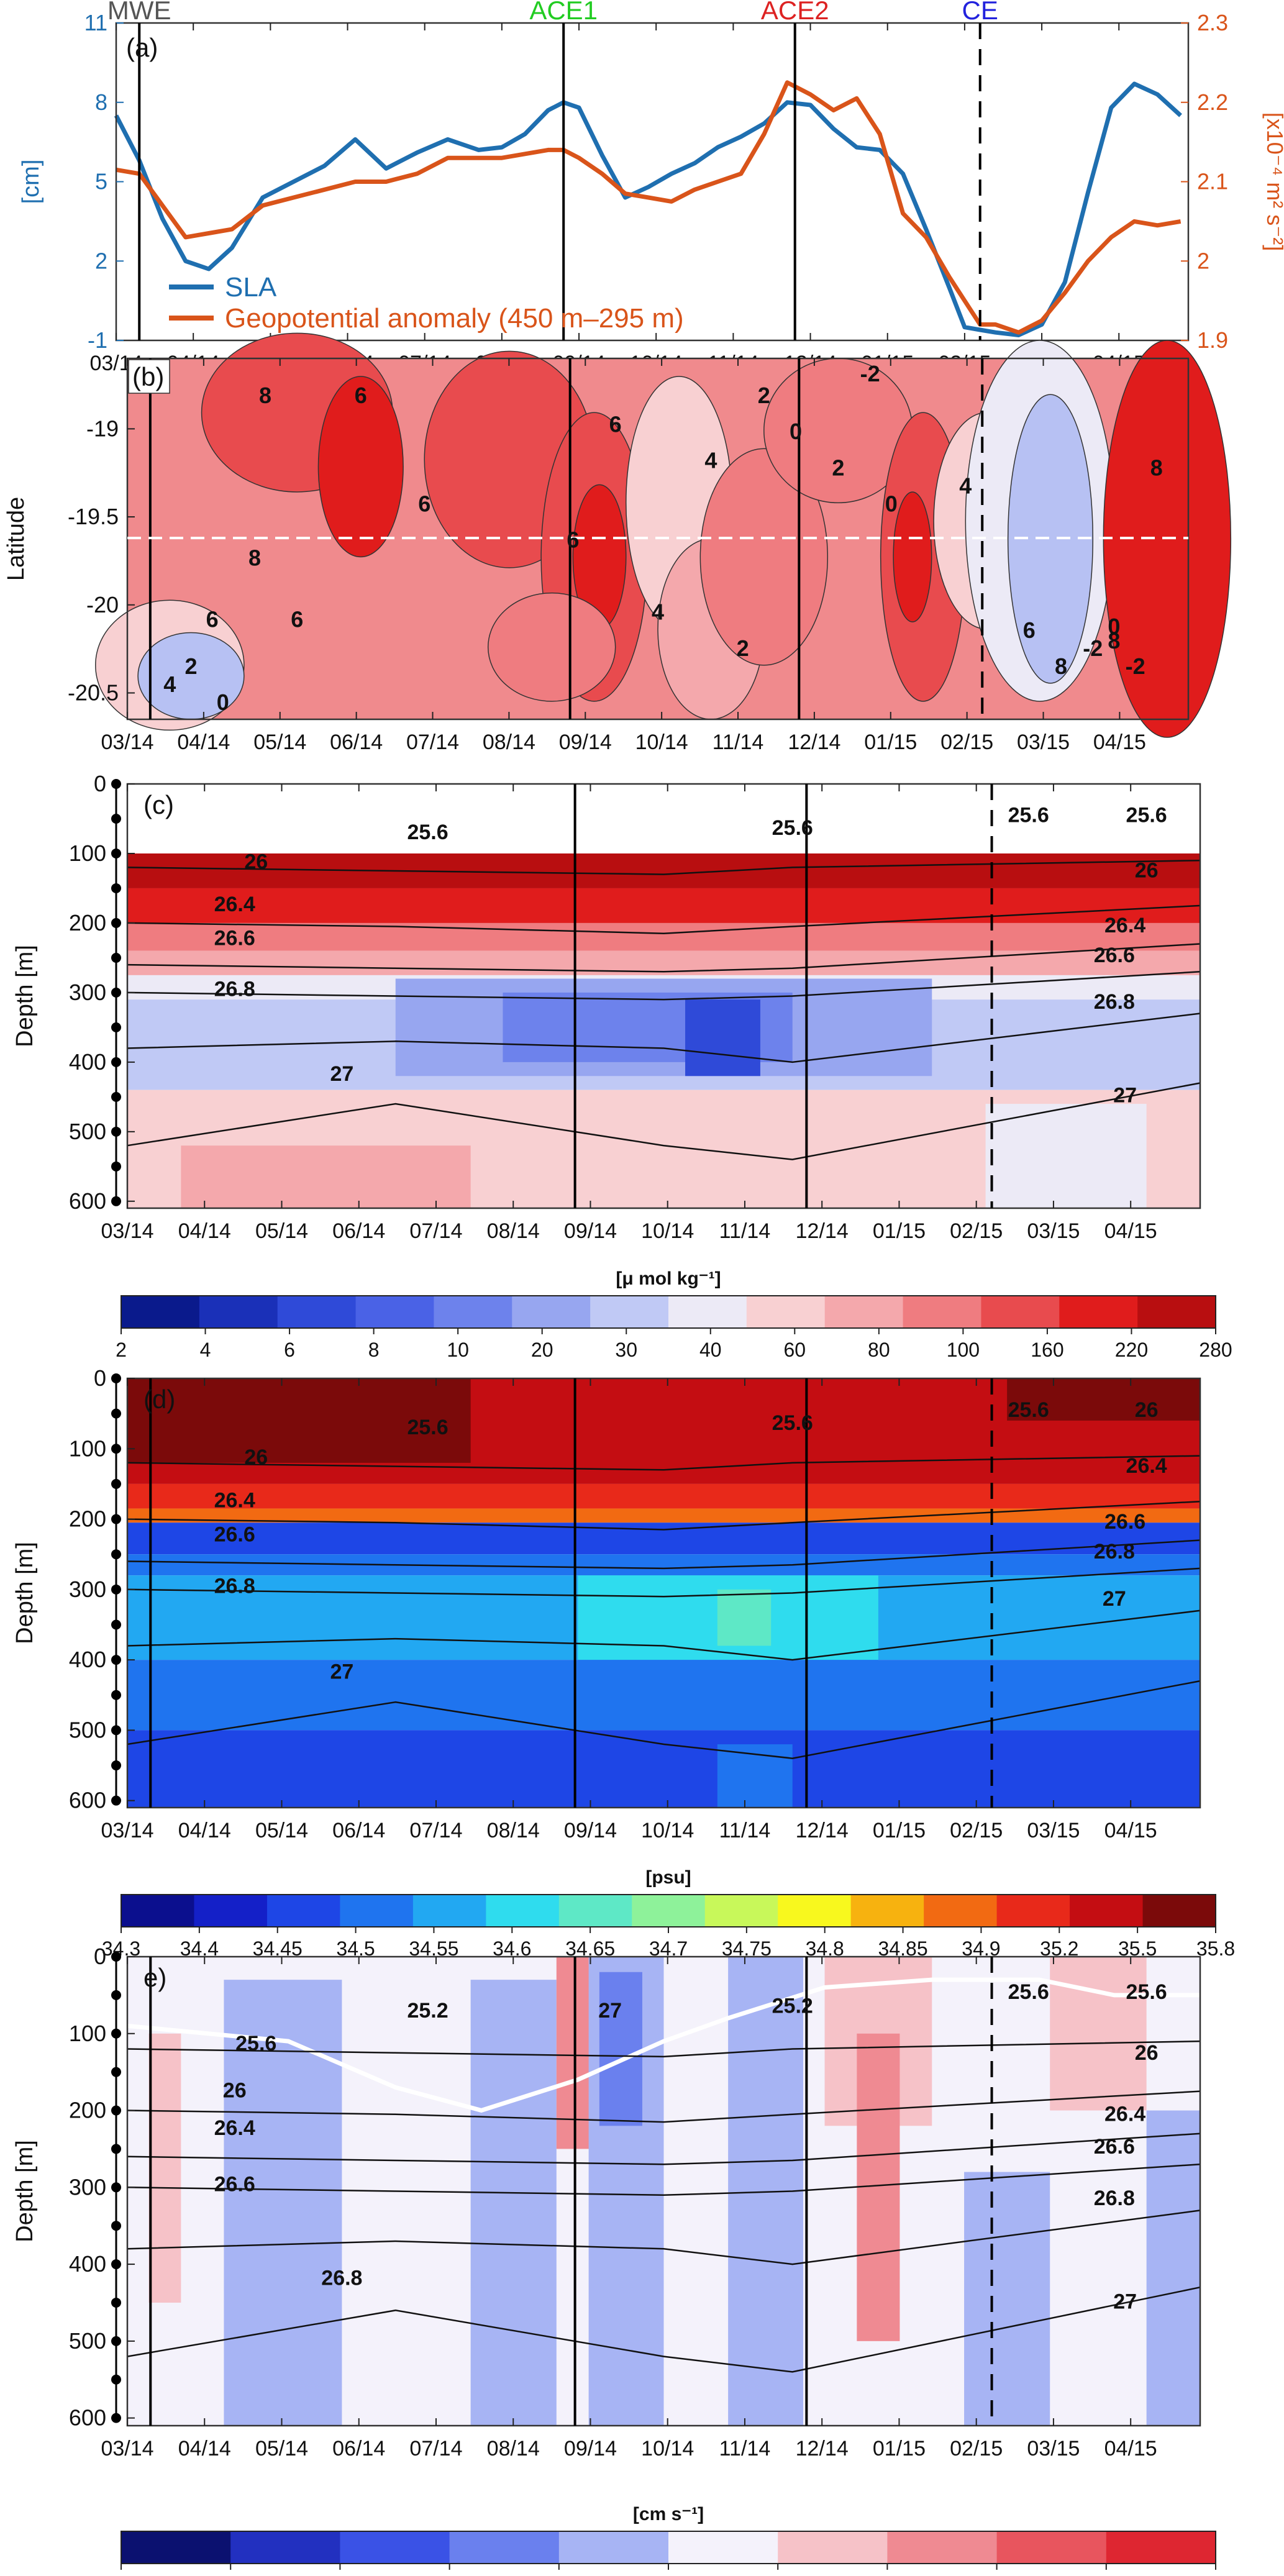 This screenshot has width=1284, height=2576. What do you see at coordinates (823, 1231) in the screenshot?
I see `c-xtick-label: 12/14` at bounding box center [823, 1231].